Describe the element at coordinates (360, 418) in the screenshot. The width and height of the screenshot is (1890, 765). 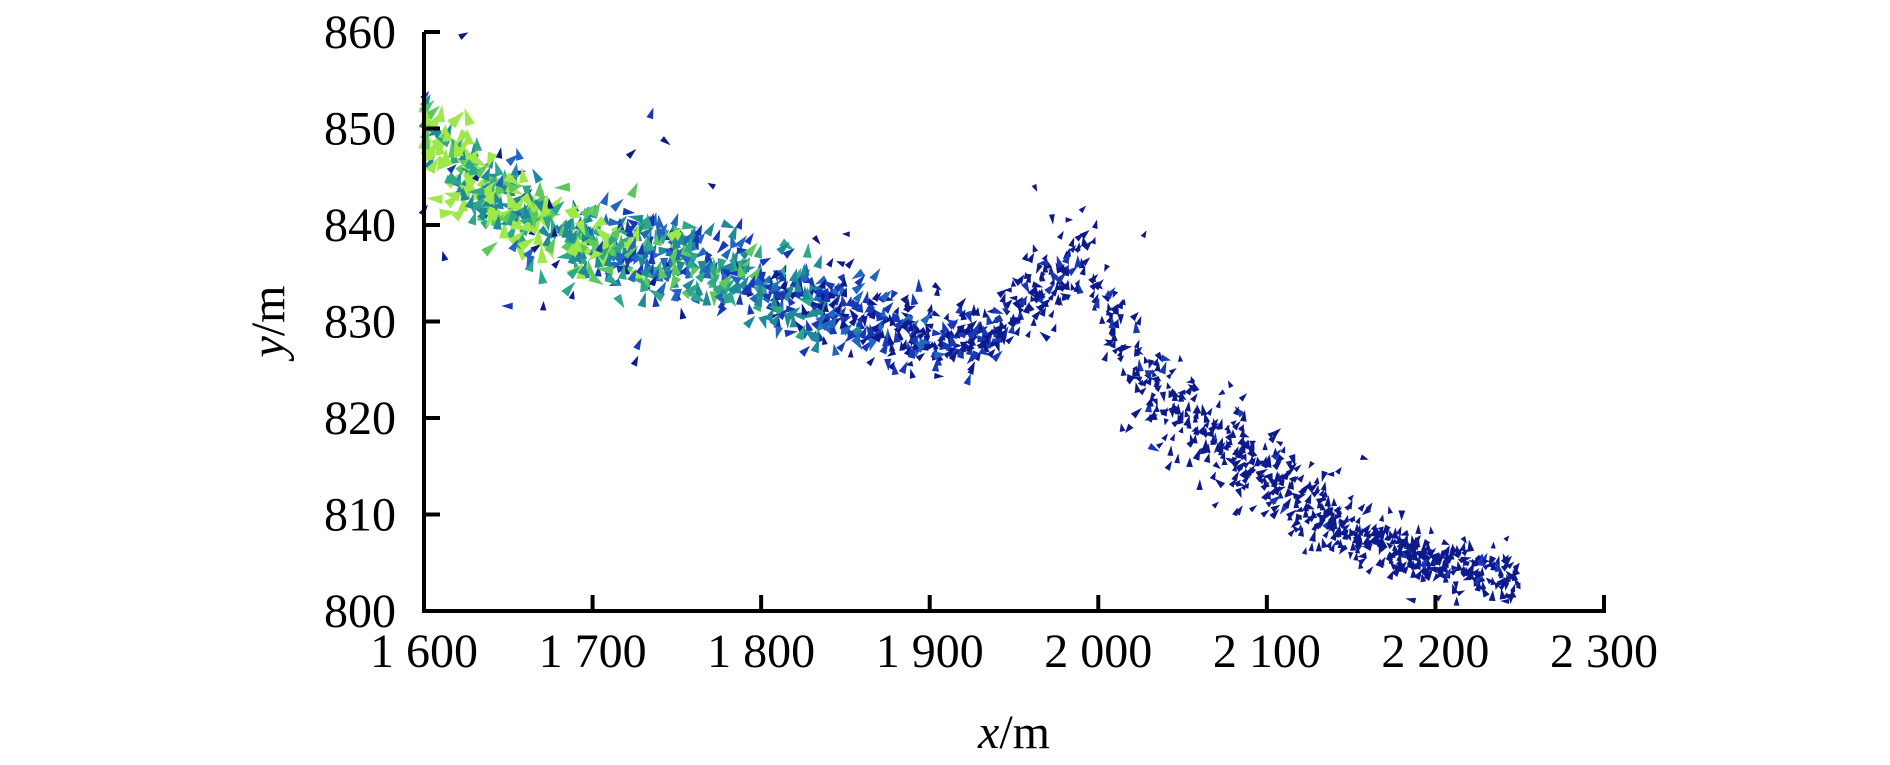
I see `y-tick-label: 820` at that location.